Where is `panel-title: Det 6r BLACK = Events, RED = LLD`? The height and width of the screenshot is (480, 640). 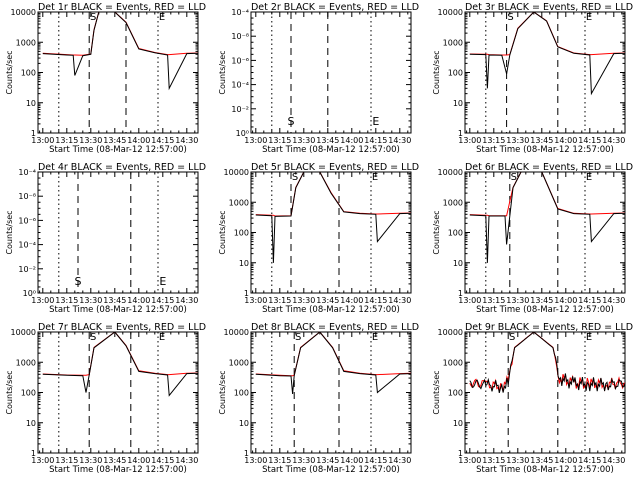 panel-title: Det 6r BLACK = Events, RED = LLD is located at coordinates (549, 167).